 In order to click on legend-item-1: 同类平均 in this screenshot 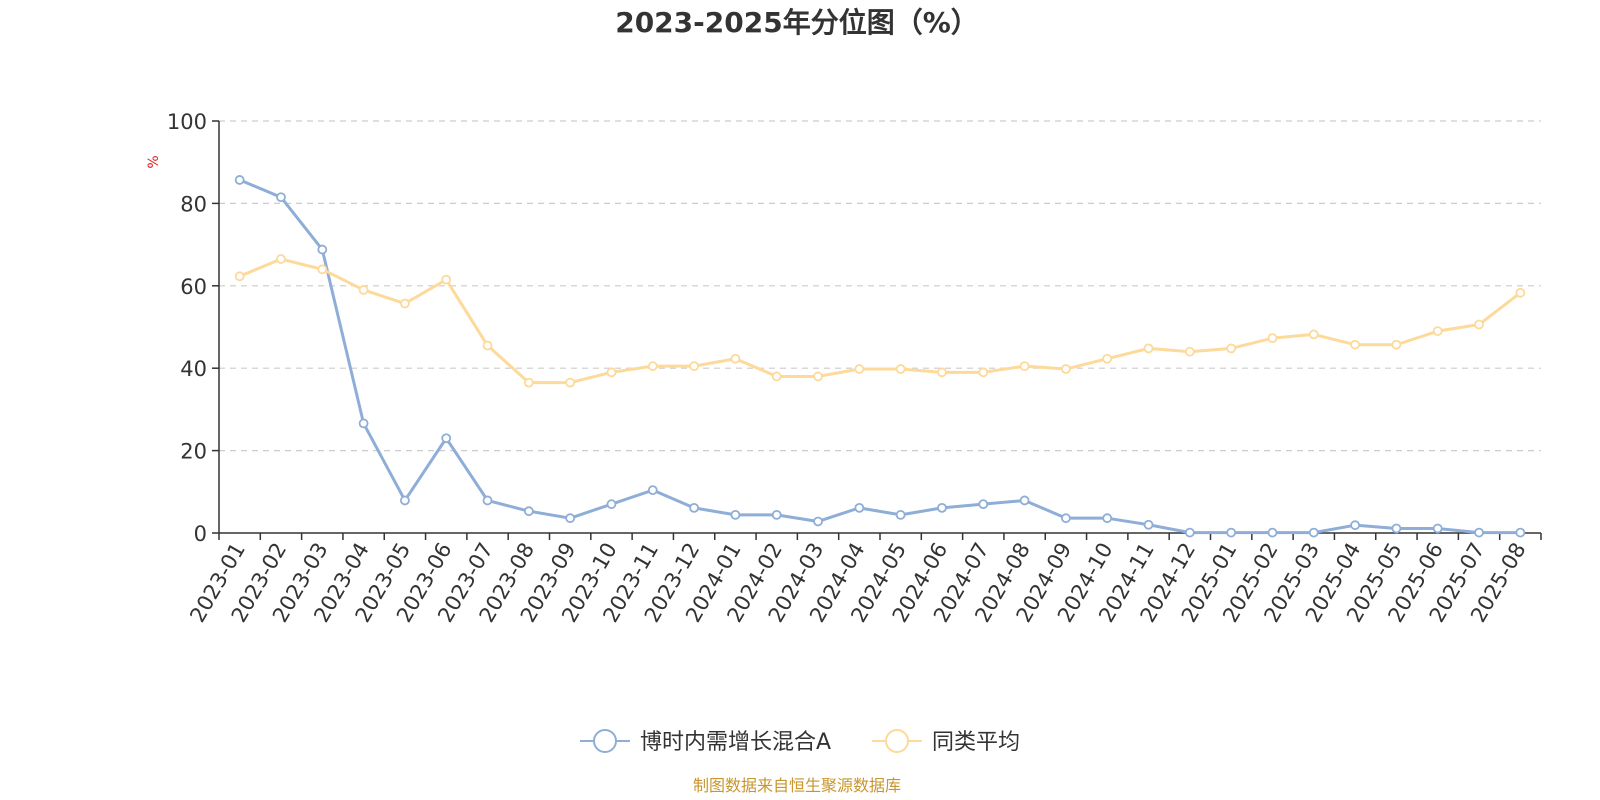, I will do `click(946, 742)`.